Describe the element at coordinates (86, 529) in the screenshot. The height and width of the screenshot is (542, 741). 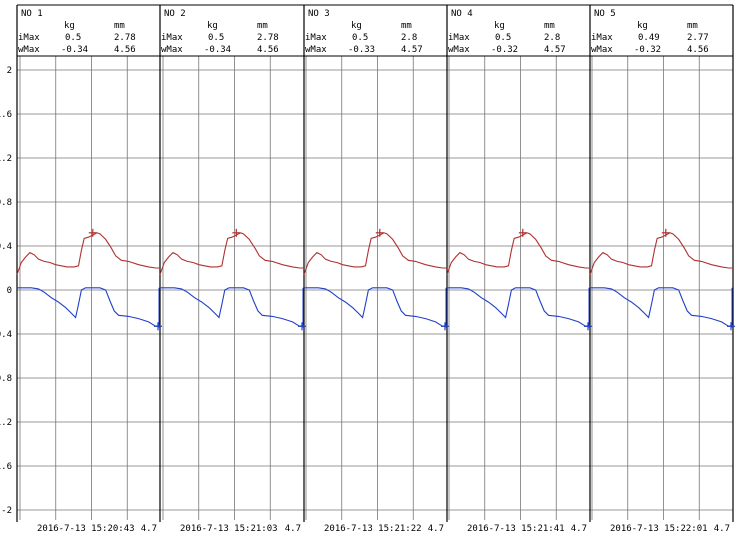
I see `panel-timestamp: 2016-7-13 15:20:43` at that location.